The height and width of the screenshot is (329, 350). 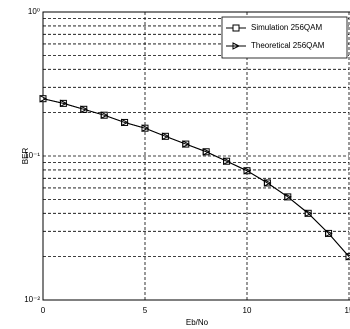 I want to click on x-tick-label: 5, so click(x=145, y=310).